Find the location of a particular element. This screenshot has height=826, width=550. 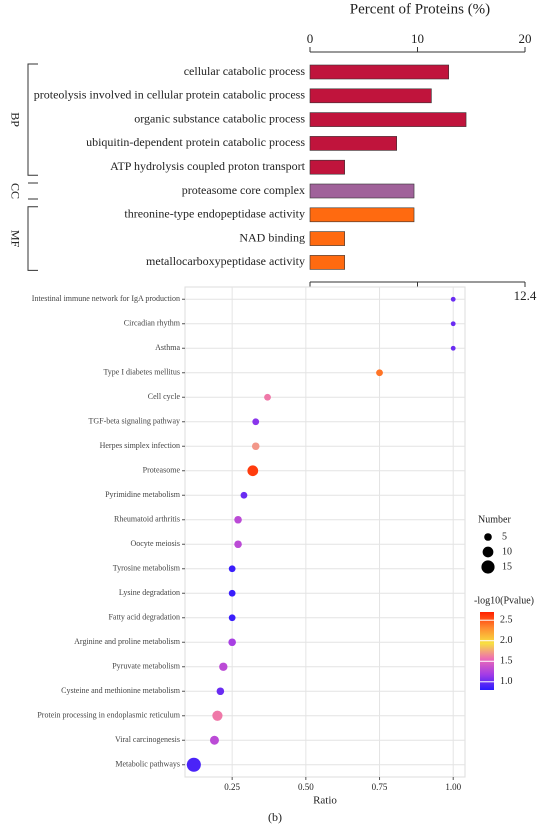

color-tick-label: 2.0 is located at coordinates (506, 640).